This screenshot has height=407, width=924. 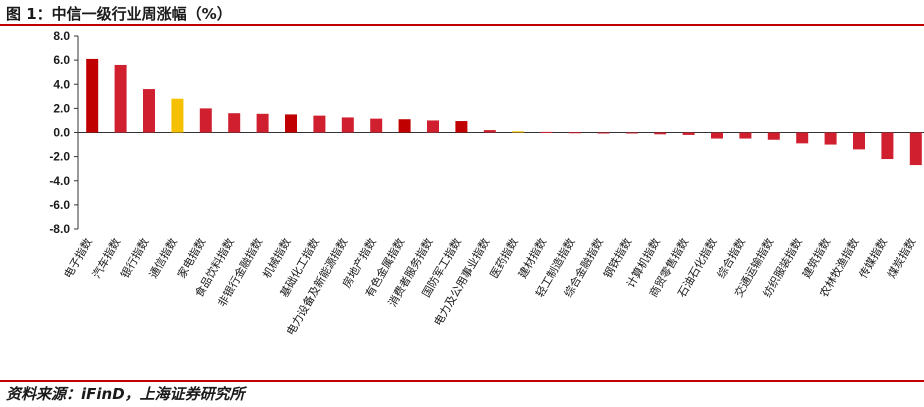 I want to click on y-tick-label: -8.0, so click(x=59, y=229).